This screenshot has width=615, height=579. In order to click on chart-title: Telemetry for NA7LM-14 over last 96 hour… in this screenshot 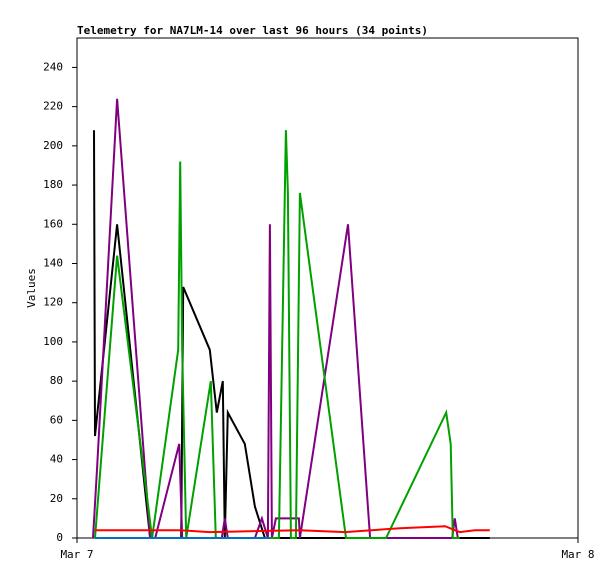, I will do `click(252, 30)`.